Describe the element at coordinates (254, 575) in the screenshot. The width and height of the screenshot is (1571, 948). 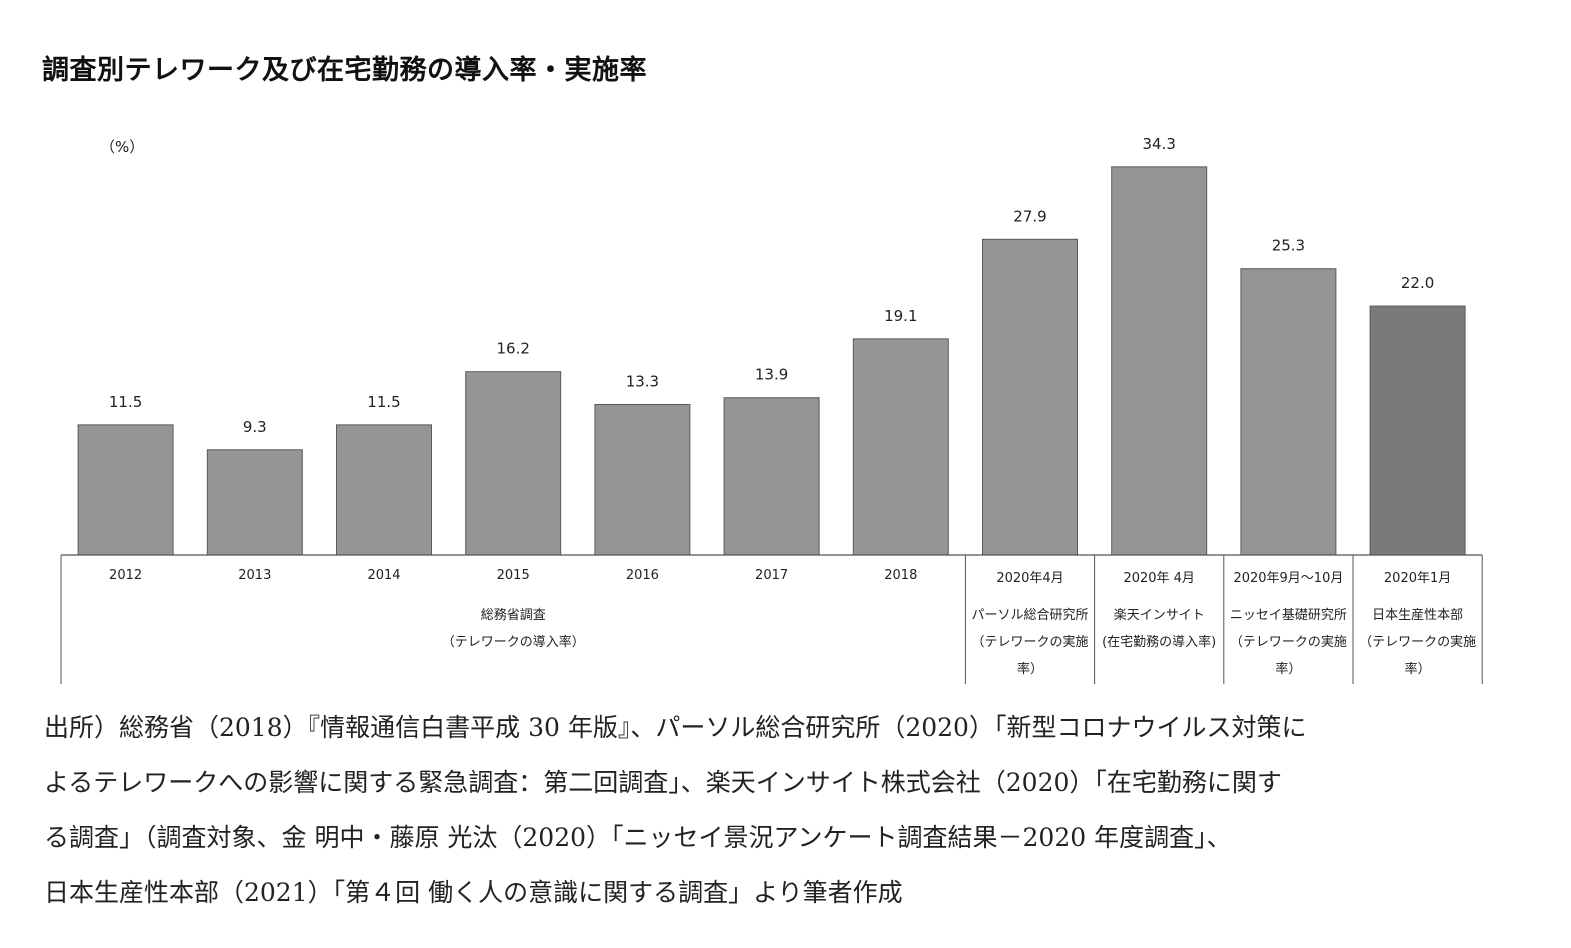
I see `x-tick-label: 2013` at that location.